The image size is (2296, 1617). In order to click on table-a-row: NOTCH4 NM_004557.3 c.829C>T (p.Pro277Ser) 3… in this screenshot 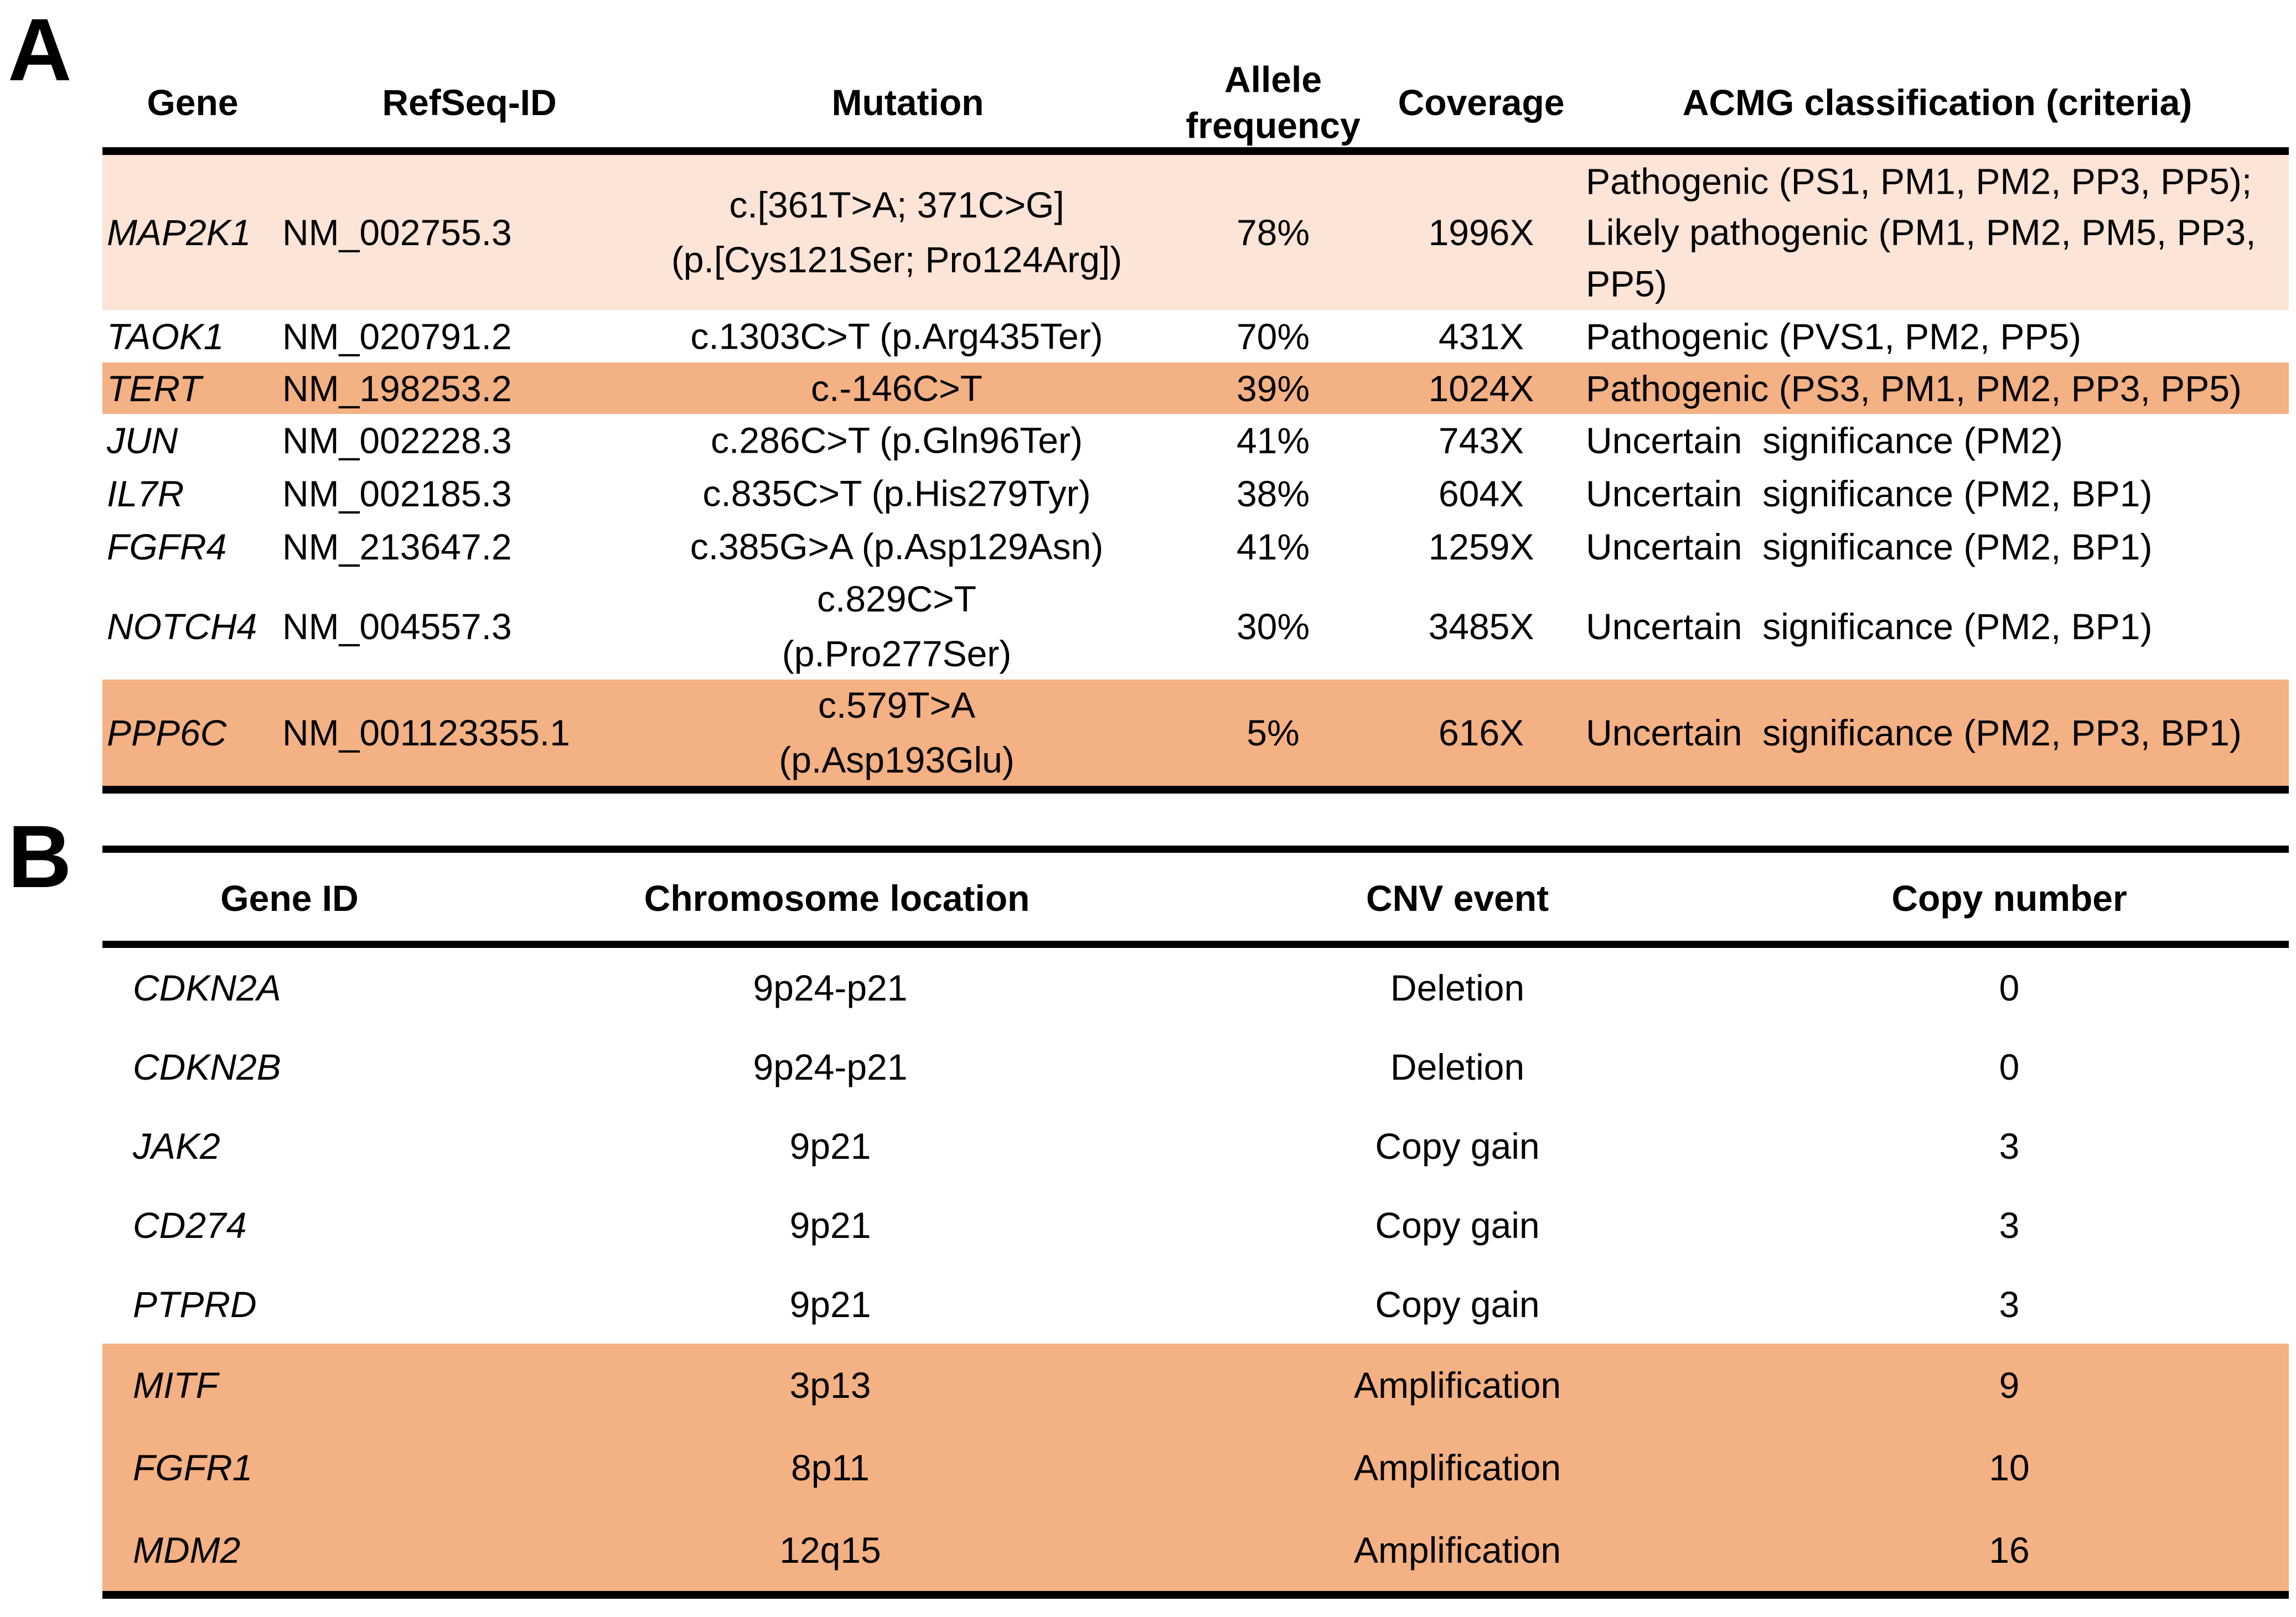, I will do `click(1195, 626)`.